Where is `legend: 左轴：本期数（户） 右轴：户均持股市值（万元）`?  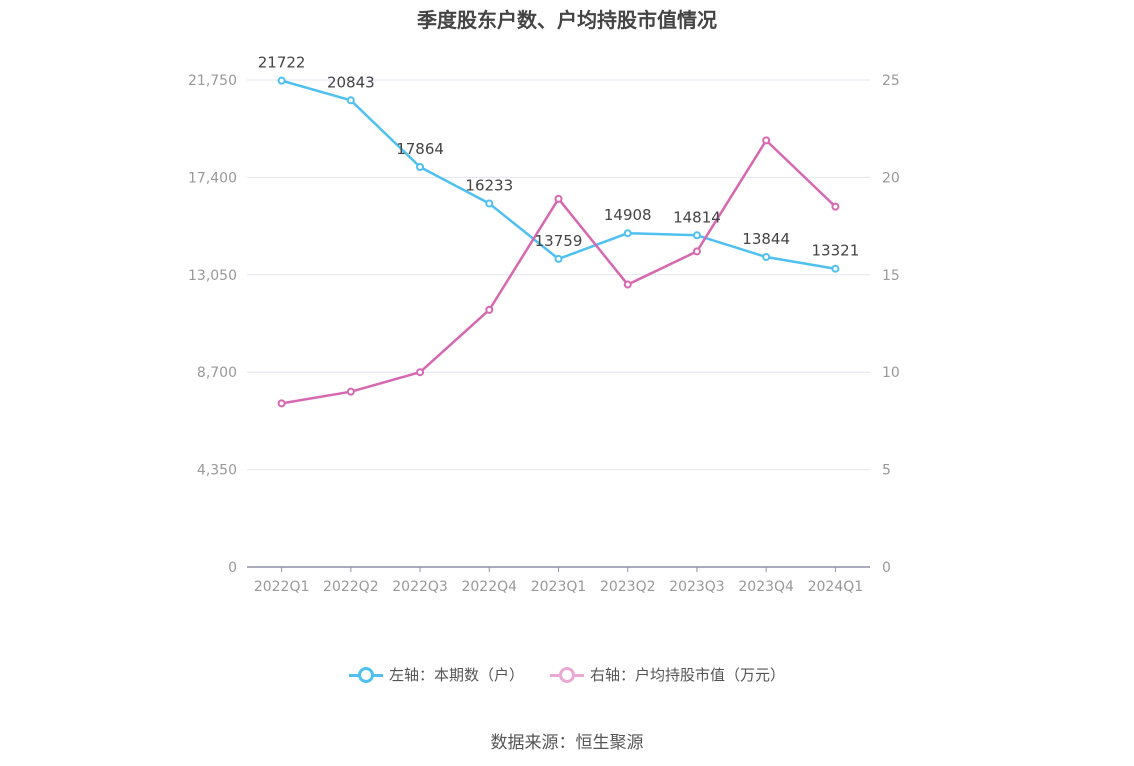
legend: 左轴：本期数（户） 右轴：户均持股市值（万元） is located at coordinates (567, 674).